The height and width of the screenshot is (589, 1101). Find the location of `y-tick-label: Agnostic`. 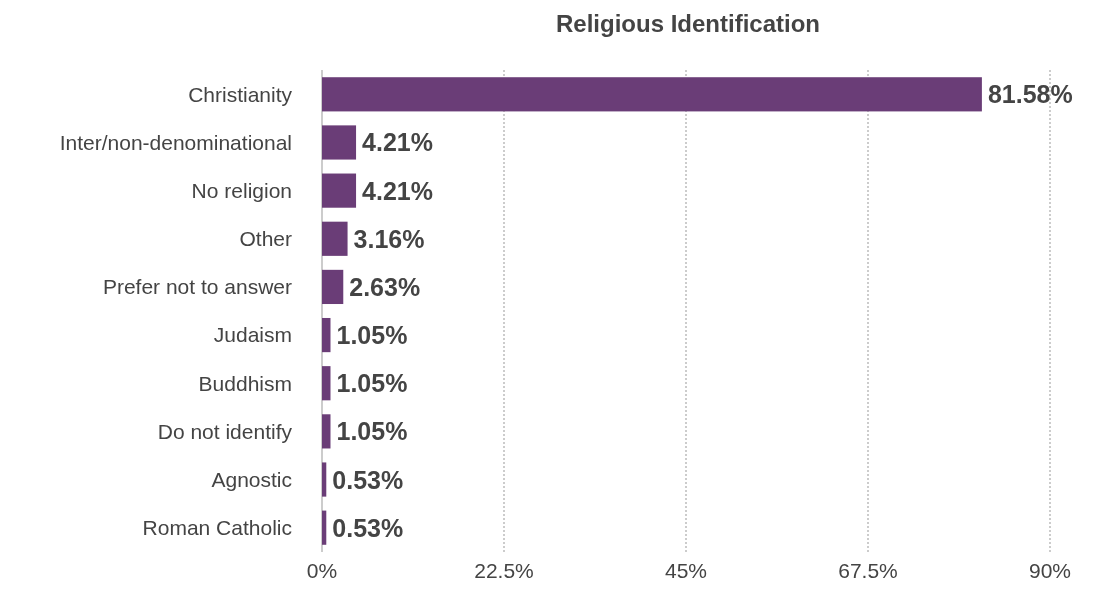

y-tick-label: Agnostic is located at coordinates (251, 479).